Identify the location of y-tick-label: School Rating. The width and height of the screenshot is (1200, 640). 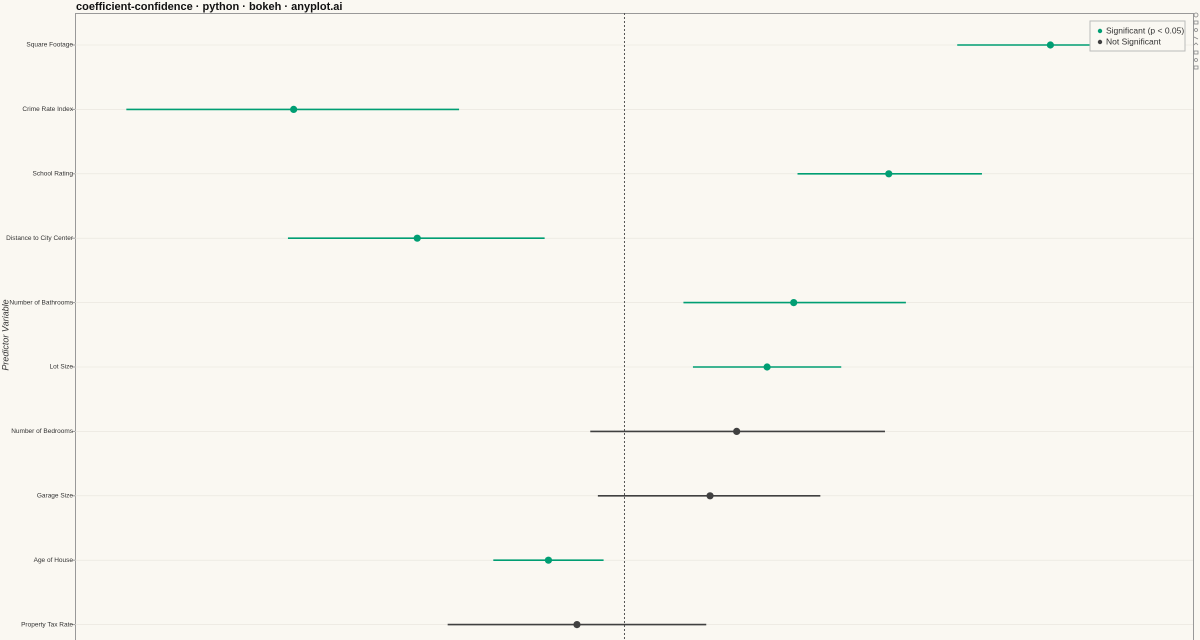
(53, 174).